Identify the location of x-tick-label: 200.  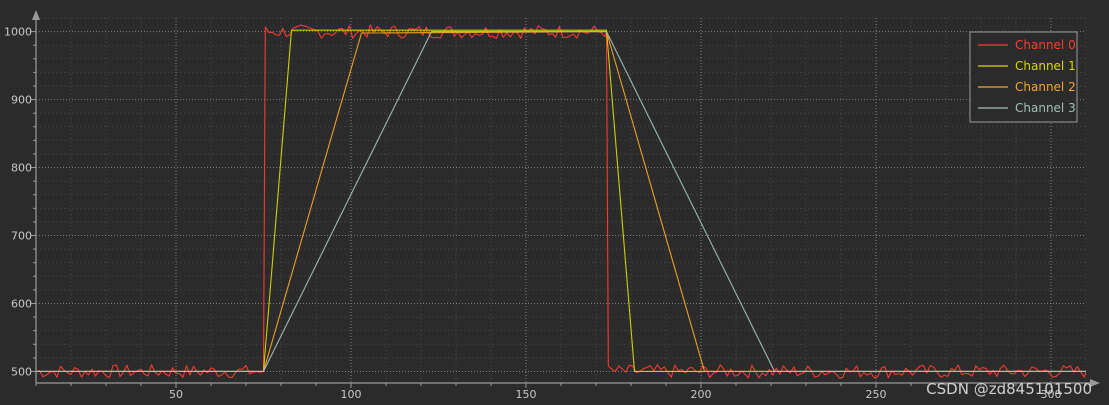
(701, 394).